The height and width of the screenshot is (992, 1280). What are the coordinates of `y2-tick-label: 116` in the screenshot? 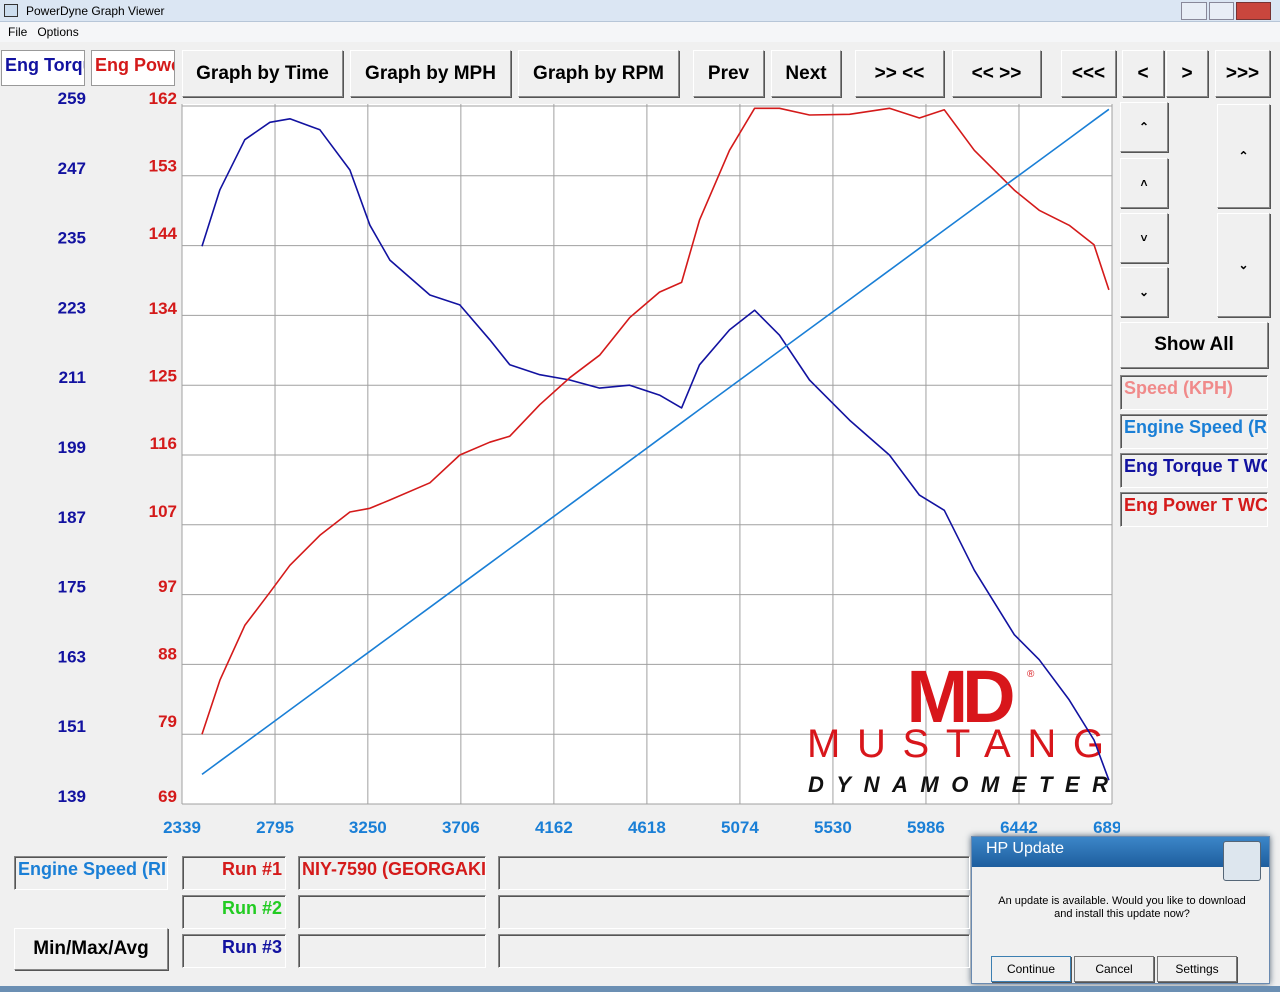 It's located at (163, 443).